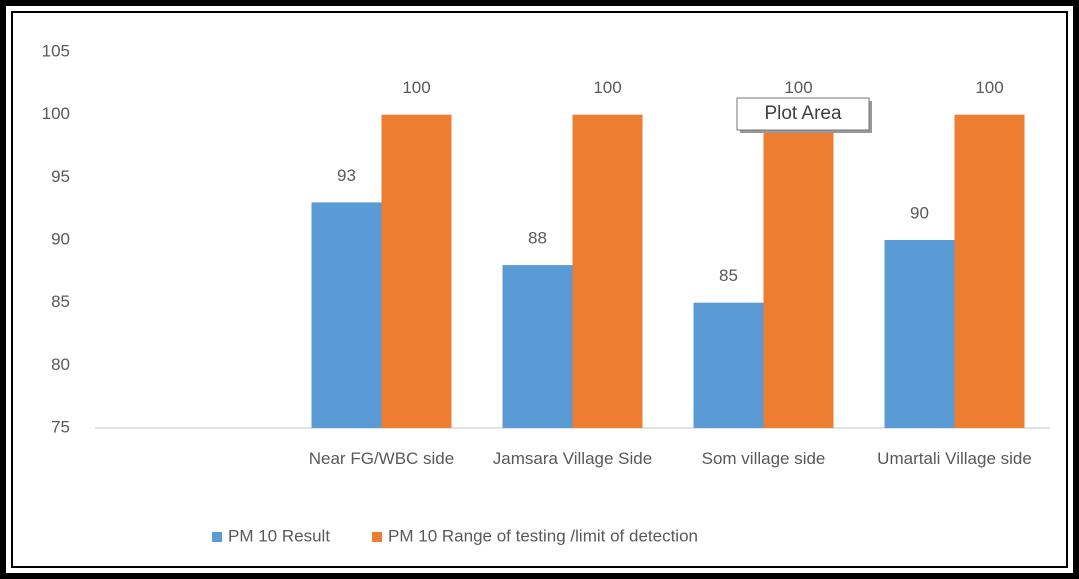  What do you see at coordinates (537, 238) in the screenshot?
I see `data-label: 88` at bounding box center [537, 238].